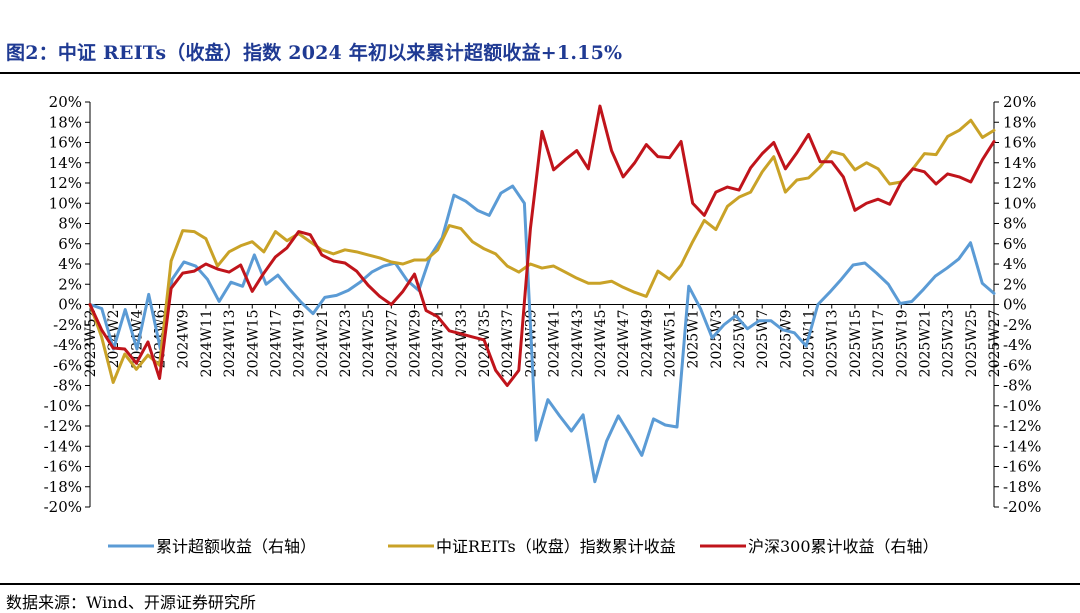  What do you see at coordinates (508, 344) in the screenshot?
I see `x-tick-label: 2024W37` at bounding box center [508, 344].